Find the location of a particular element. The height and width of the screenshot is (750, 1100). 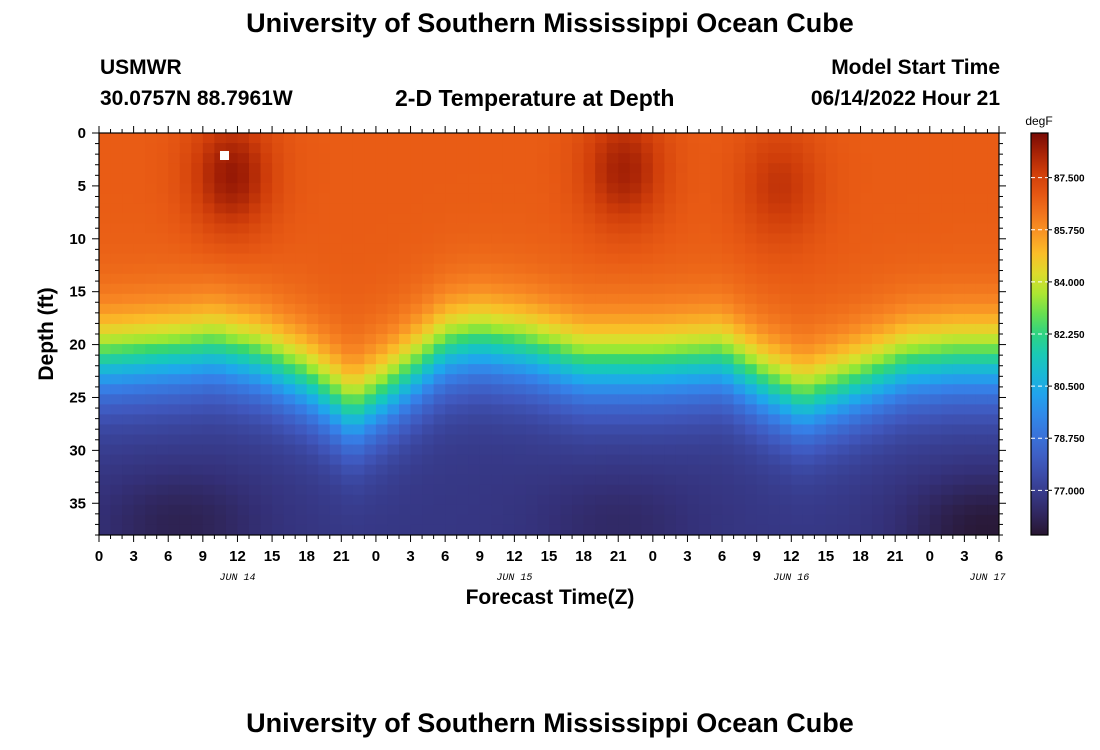

x-tick-label: 18 is located at coordinates (583, 556).